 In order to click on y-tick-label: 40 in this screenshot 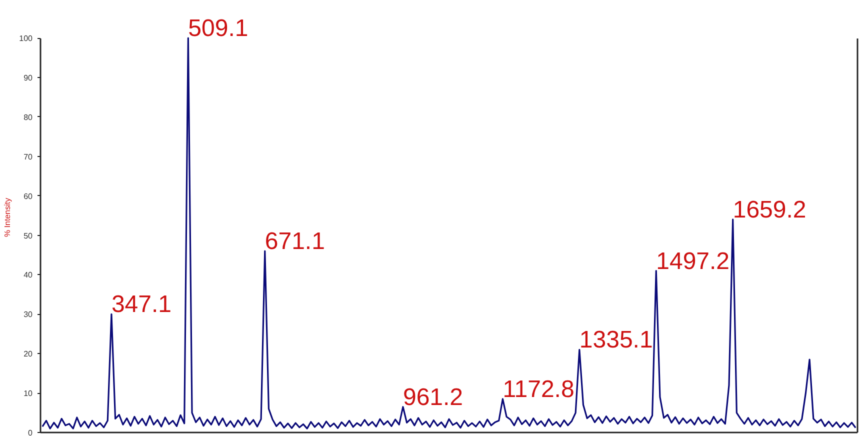, I will do `click(29, 275)`.